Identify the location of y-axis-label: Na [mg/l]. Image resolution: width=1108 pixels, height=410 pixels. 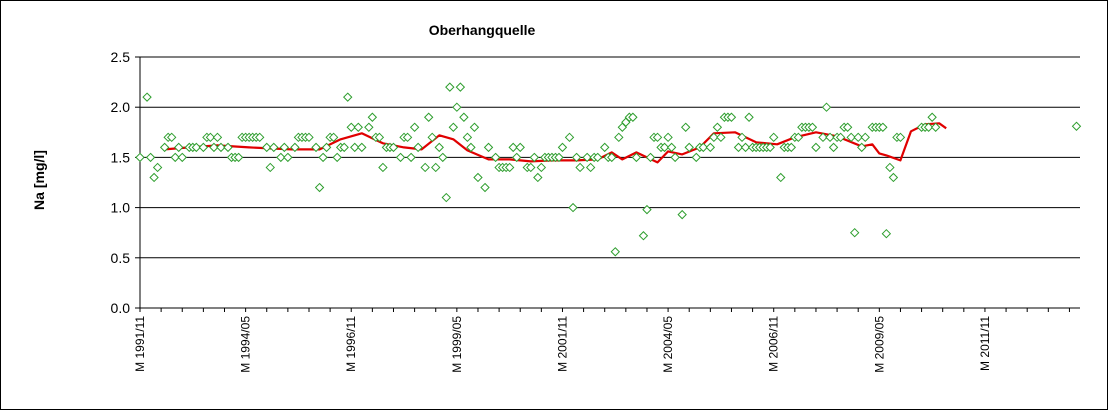
(39, 180).